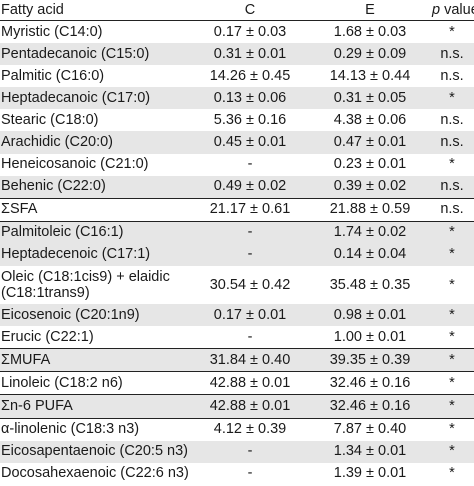 The height and width of the screenshot is (486, 474). Describe the element at coordinates (95, 338) in the screenshot. I see `fatty-acid-name: Erucic (C22:1)` at that location.